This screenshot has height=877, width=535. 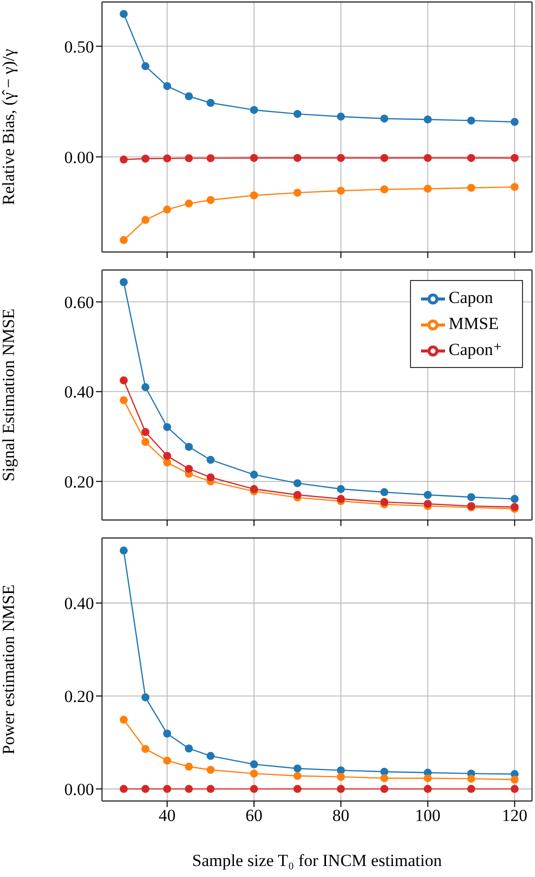 What do you see at coordinates (9, 669) in the screenshot?
I see `y-axis-title: Power estimation NMSE` at bounding box center [9, 669].